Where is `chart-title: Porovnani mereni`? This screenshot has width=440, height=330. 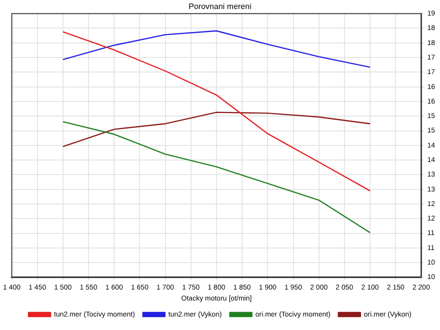
chart-title: Porovnani mereni is located at coordinates (220, 7).